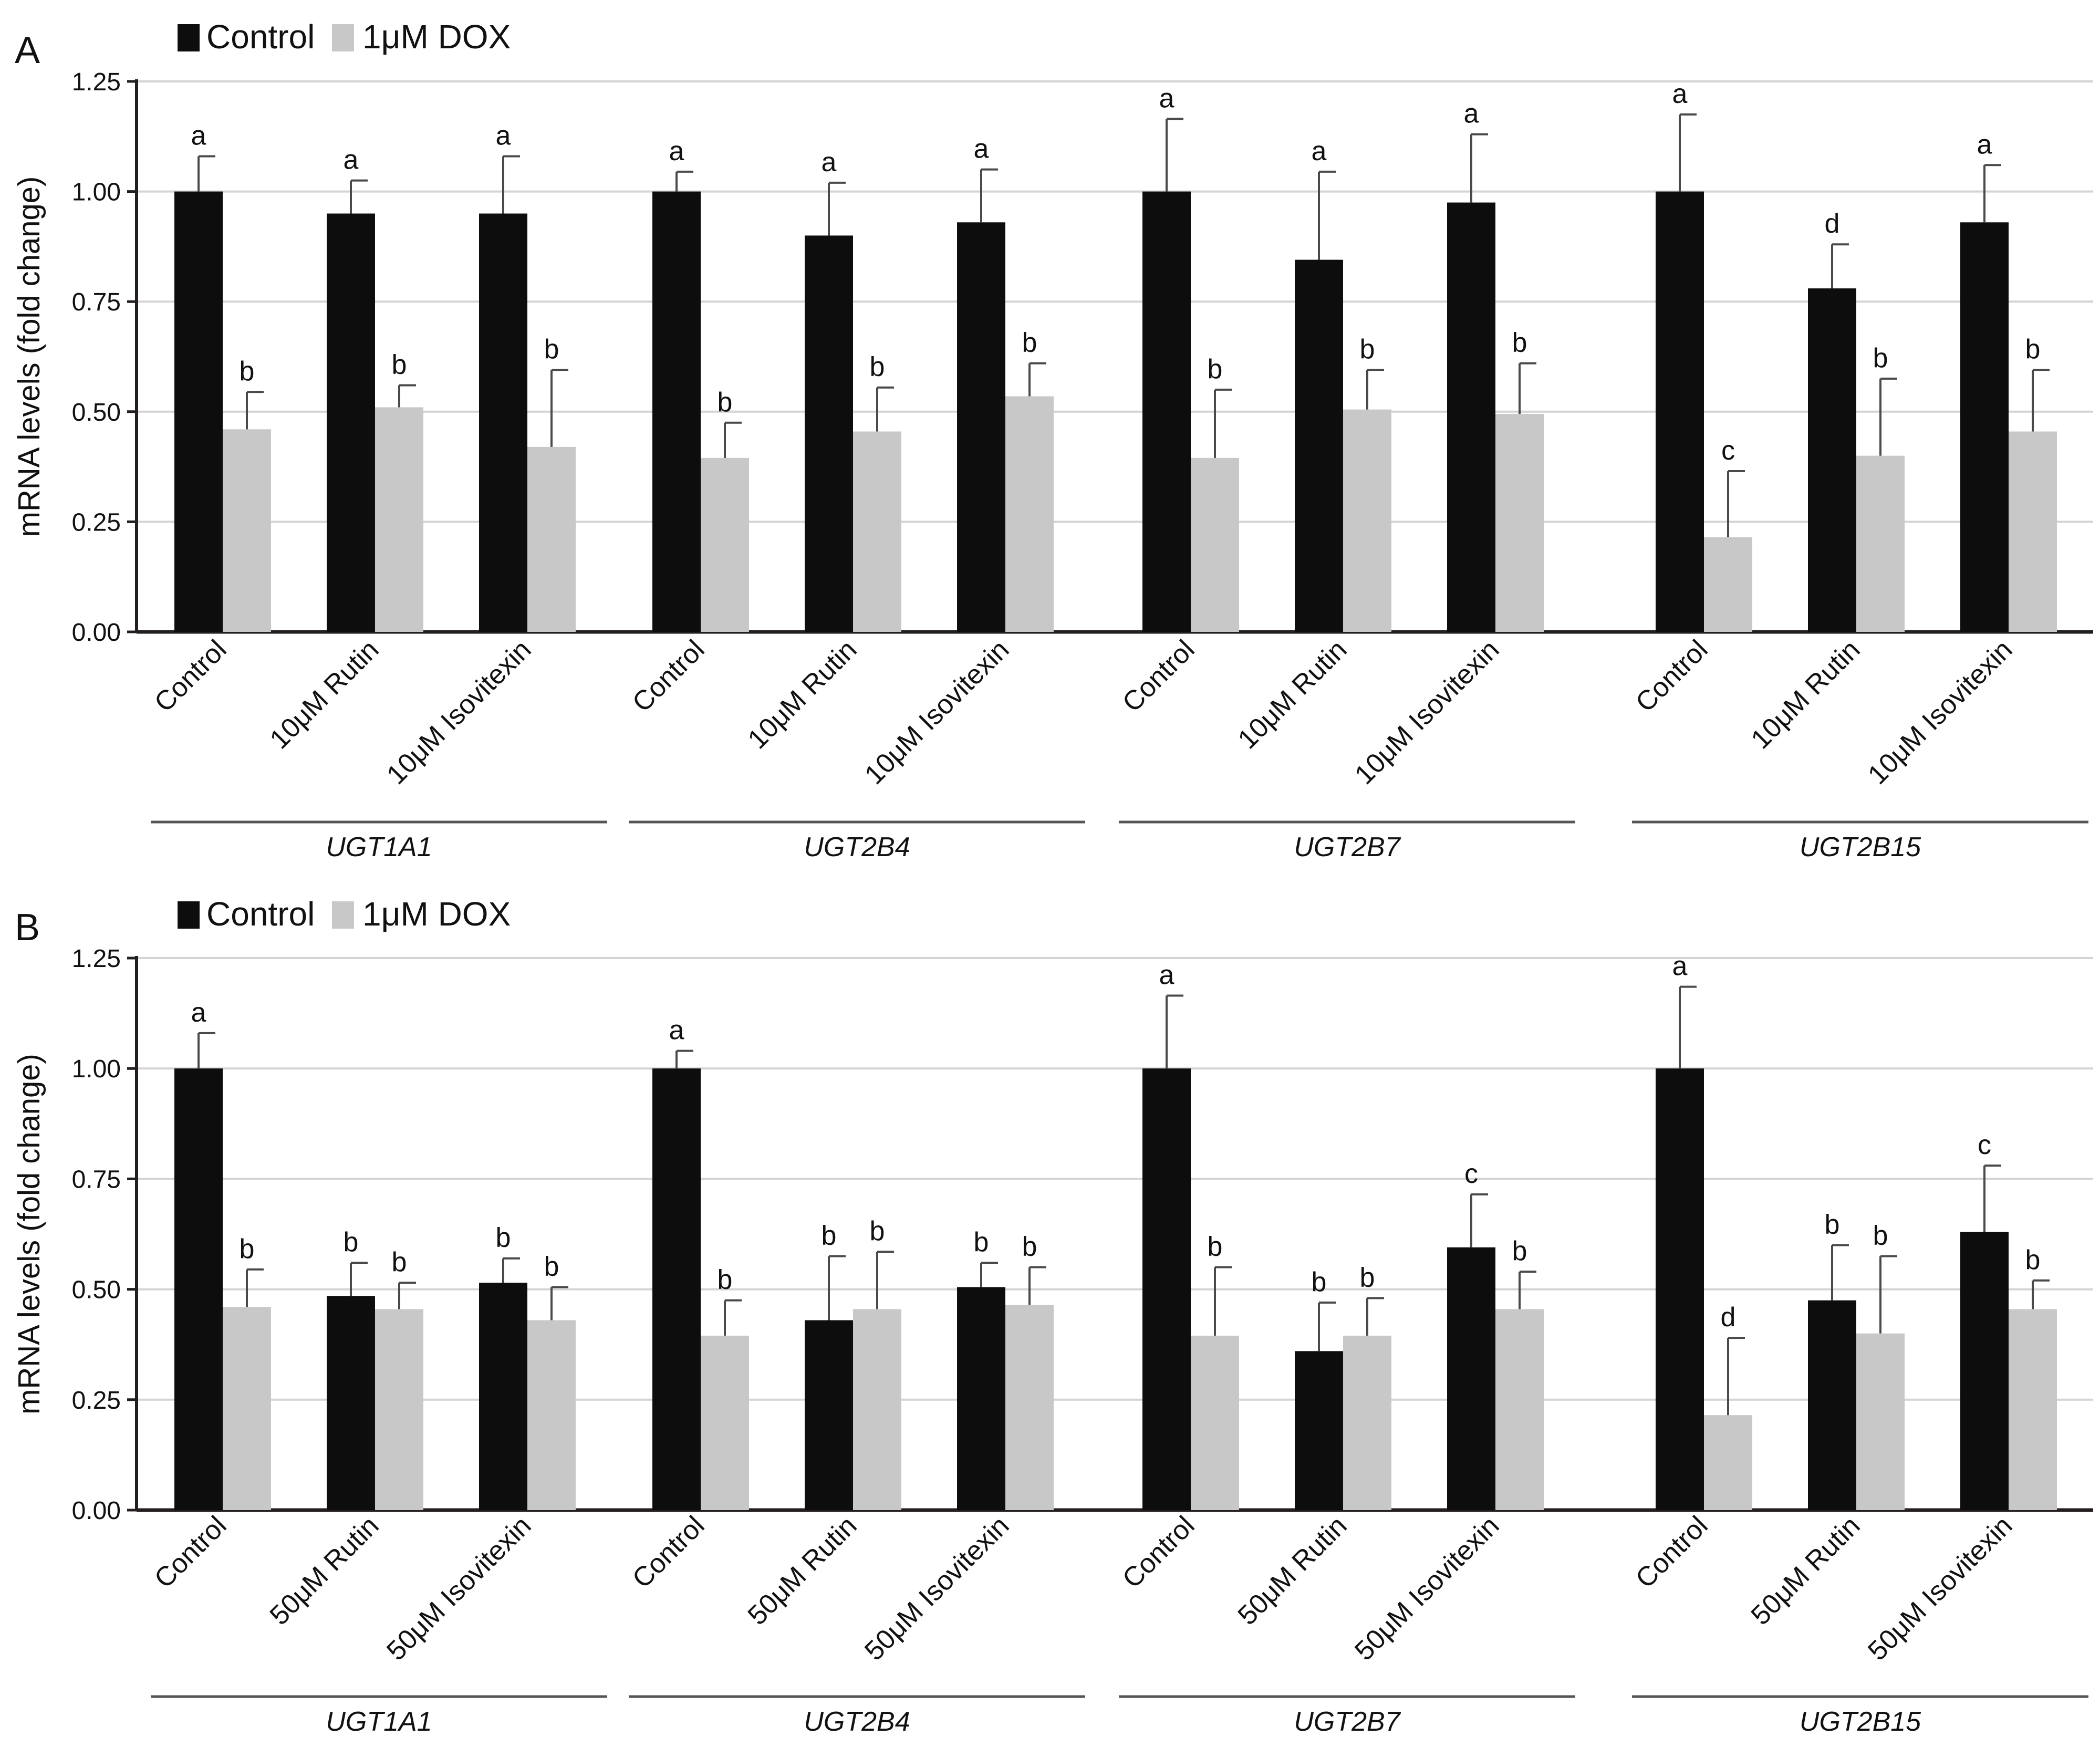  What do you see at coordinates (29, 1235) in the screenshot?
I see `y-axis-label: mRNA levels (fold change)` at bounding box center [29, 1235].